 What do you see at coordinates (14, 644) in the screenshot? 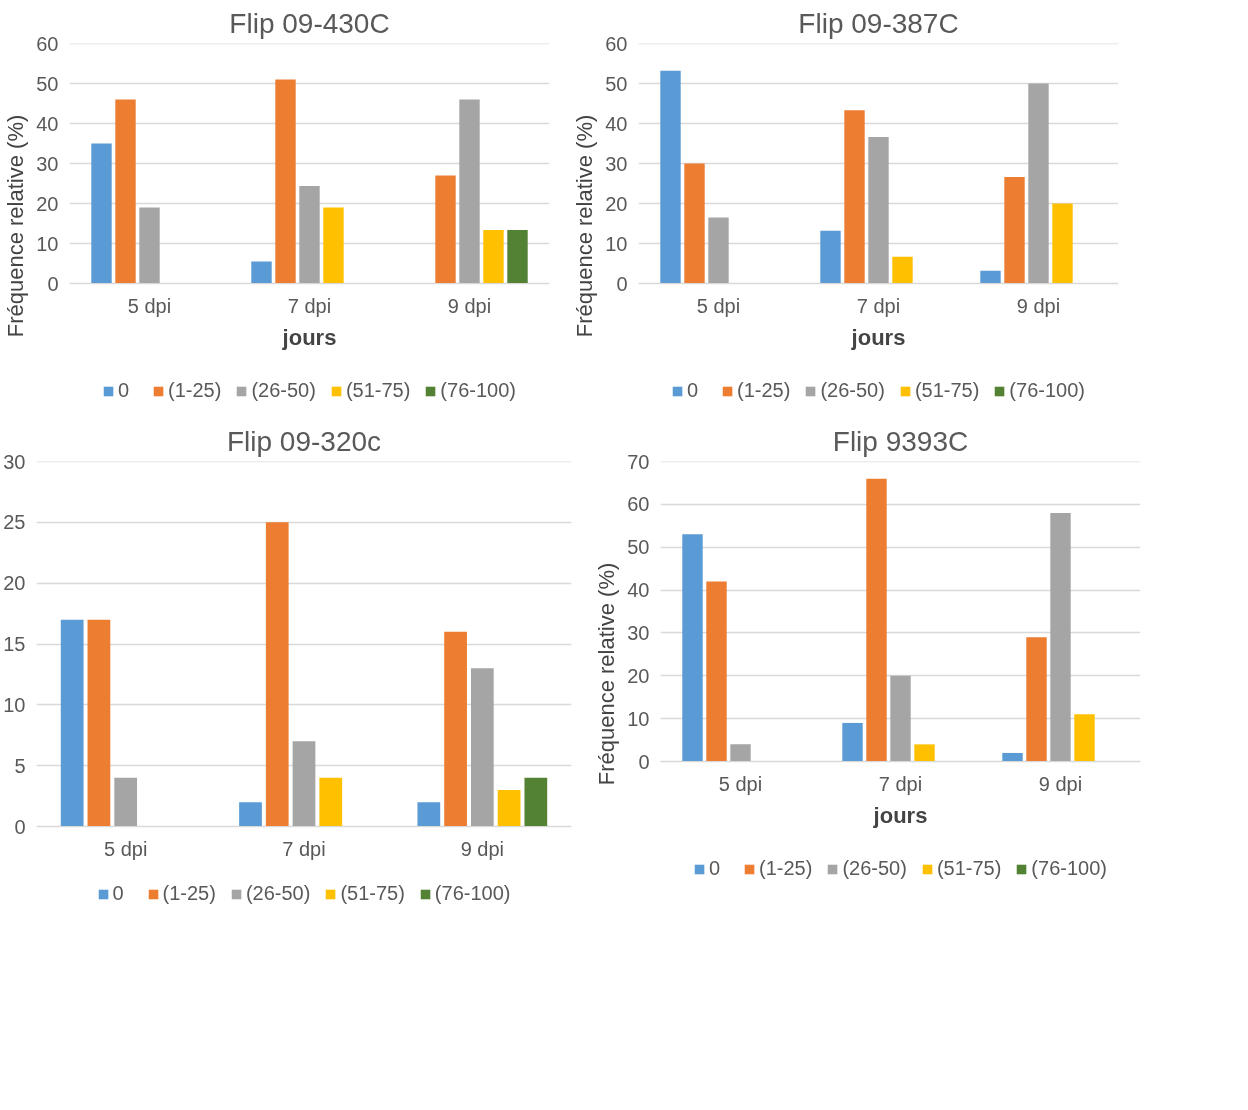
I see `y-tick-label: 15` at bounding box center [14, 644].